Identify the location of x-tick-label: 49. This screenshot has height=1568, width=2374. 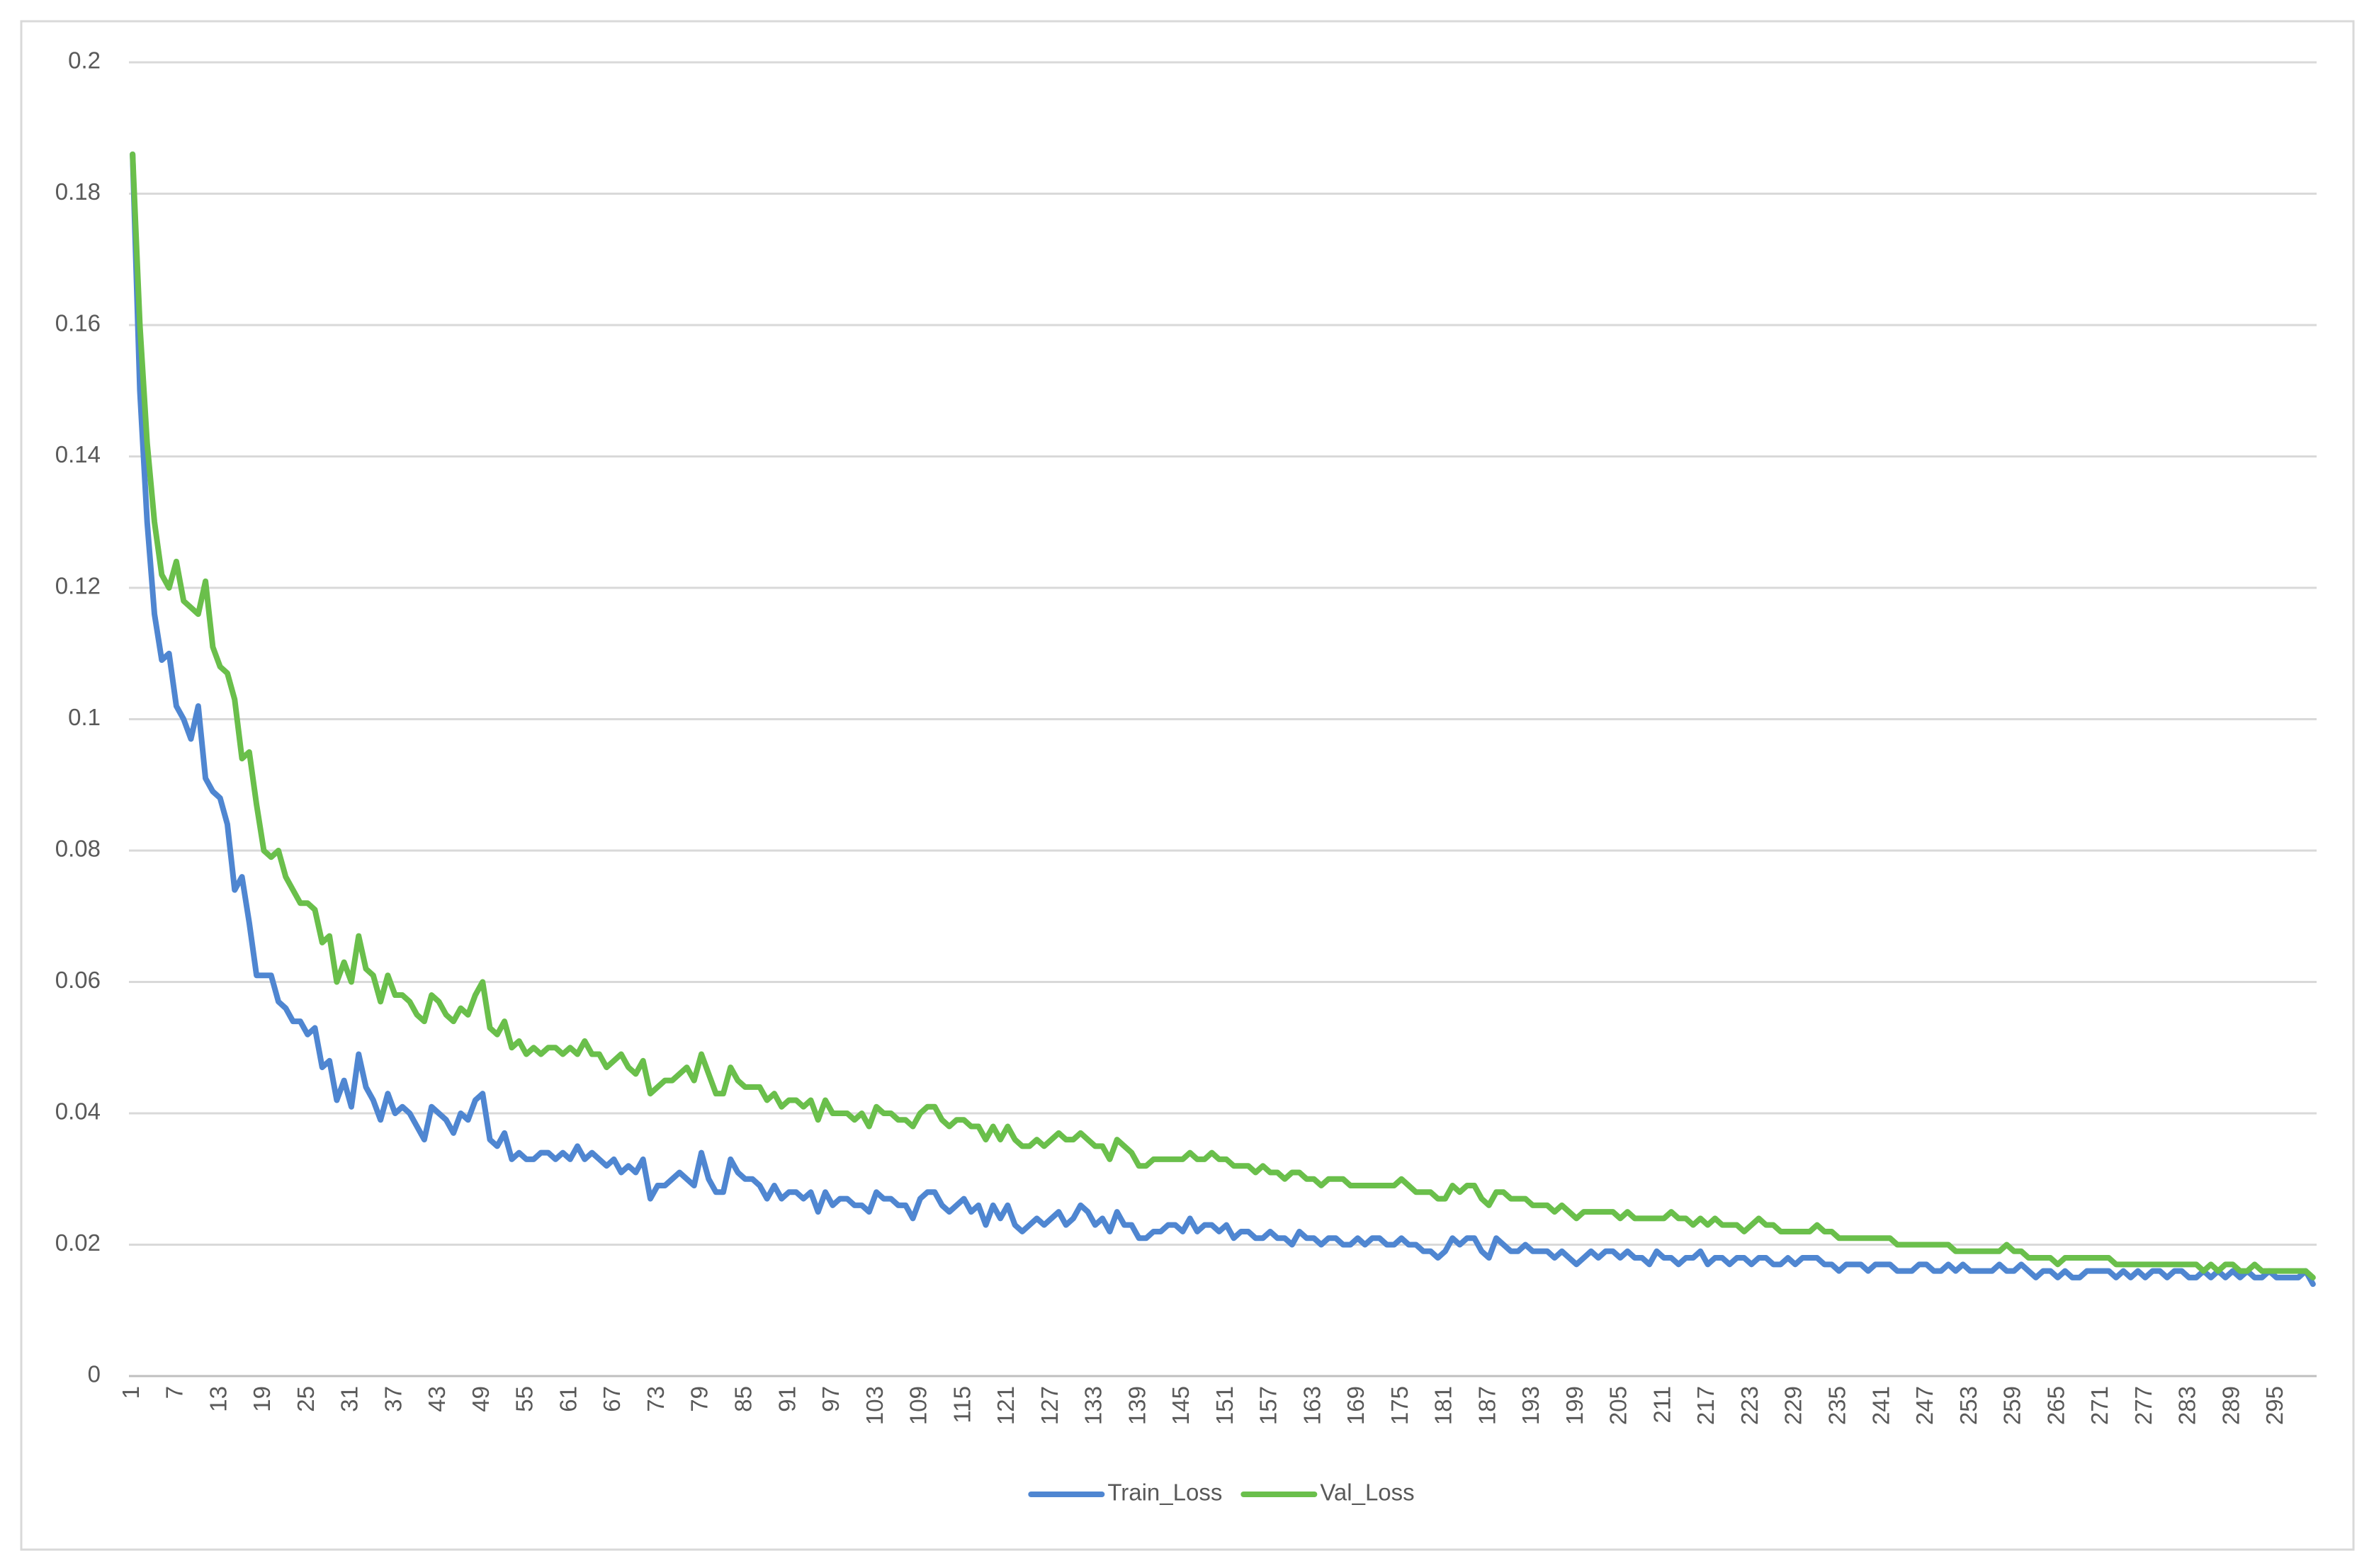
(481, 1399).